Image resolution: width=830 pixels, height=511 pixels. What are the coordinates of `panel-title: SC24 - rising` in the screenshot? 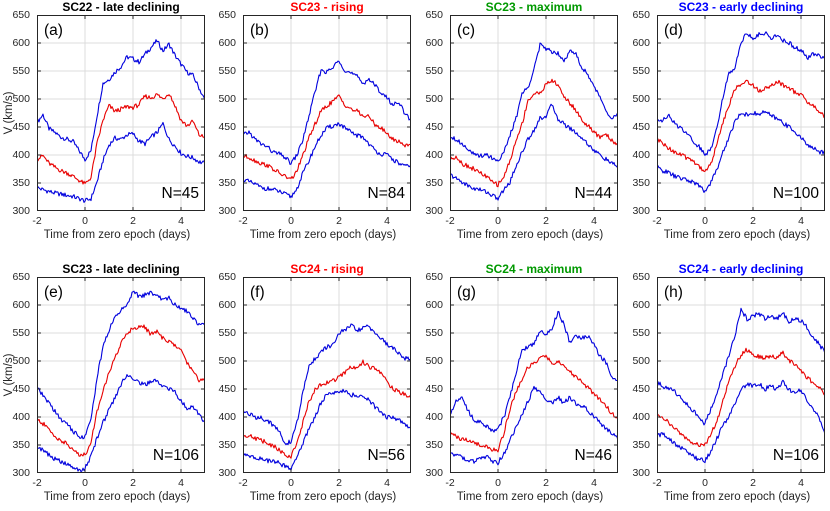 It's located at (327, 269).